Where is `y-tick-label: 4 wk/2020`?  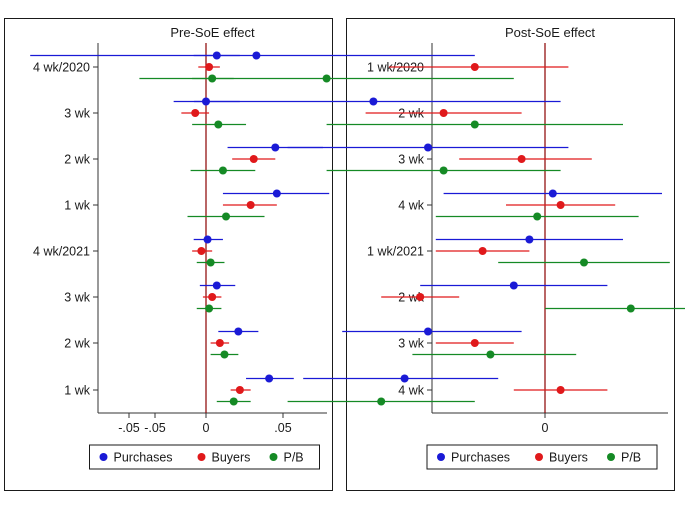 y-tick-label: 4 wk/2020 is located at coordinates (61, 68).